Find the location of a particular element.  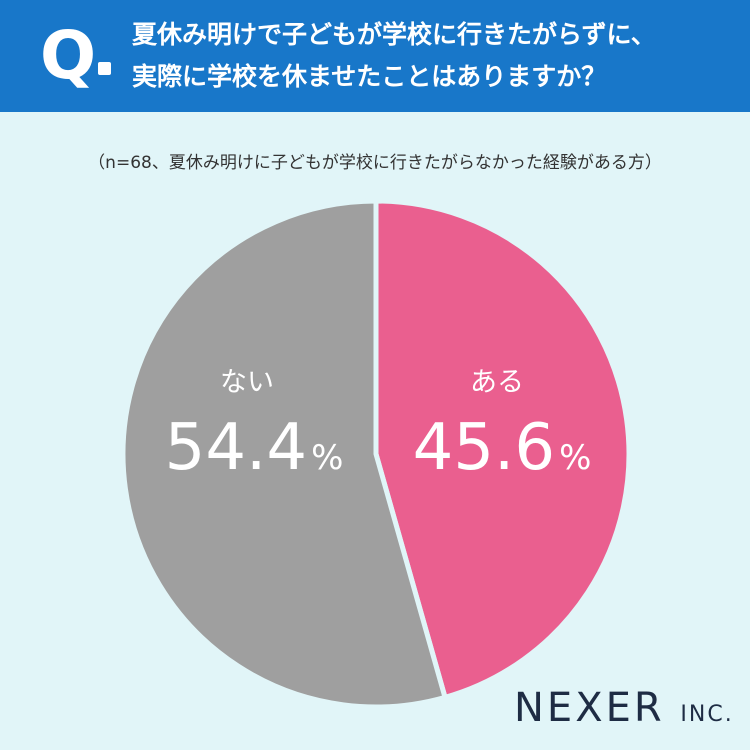

question-line-1: 夏休み明けで子どもが学校に行きたがらずに、 is located at coordinates (394, 34).